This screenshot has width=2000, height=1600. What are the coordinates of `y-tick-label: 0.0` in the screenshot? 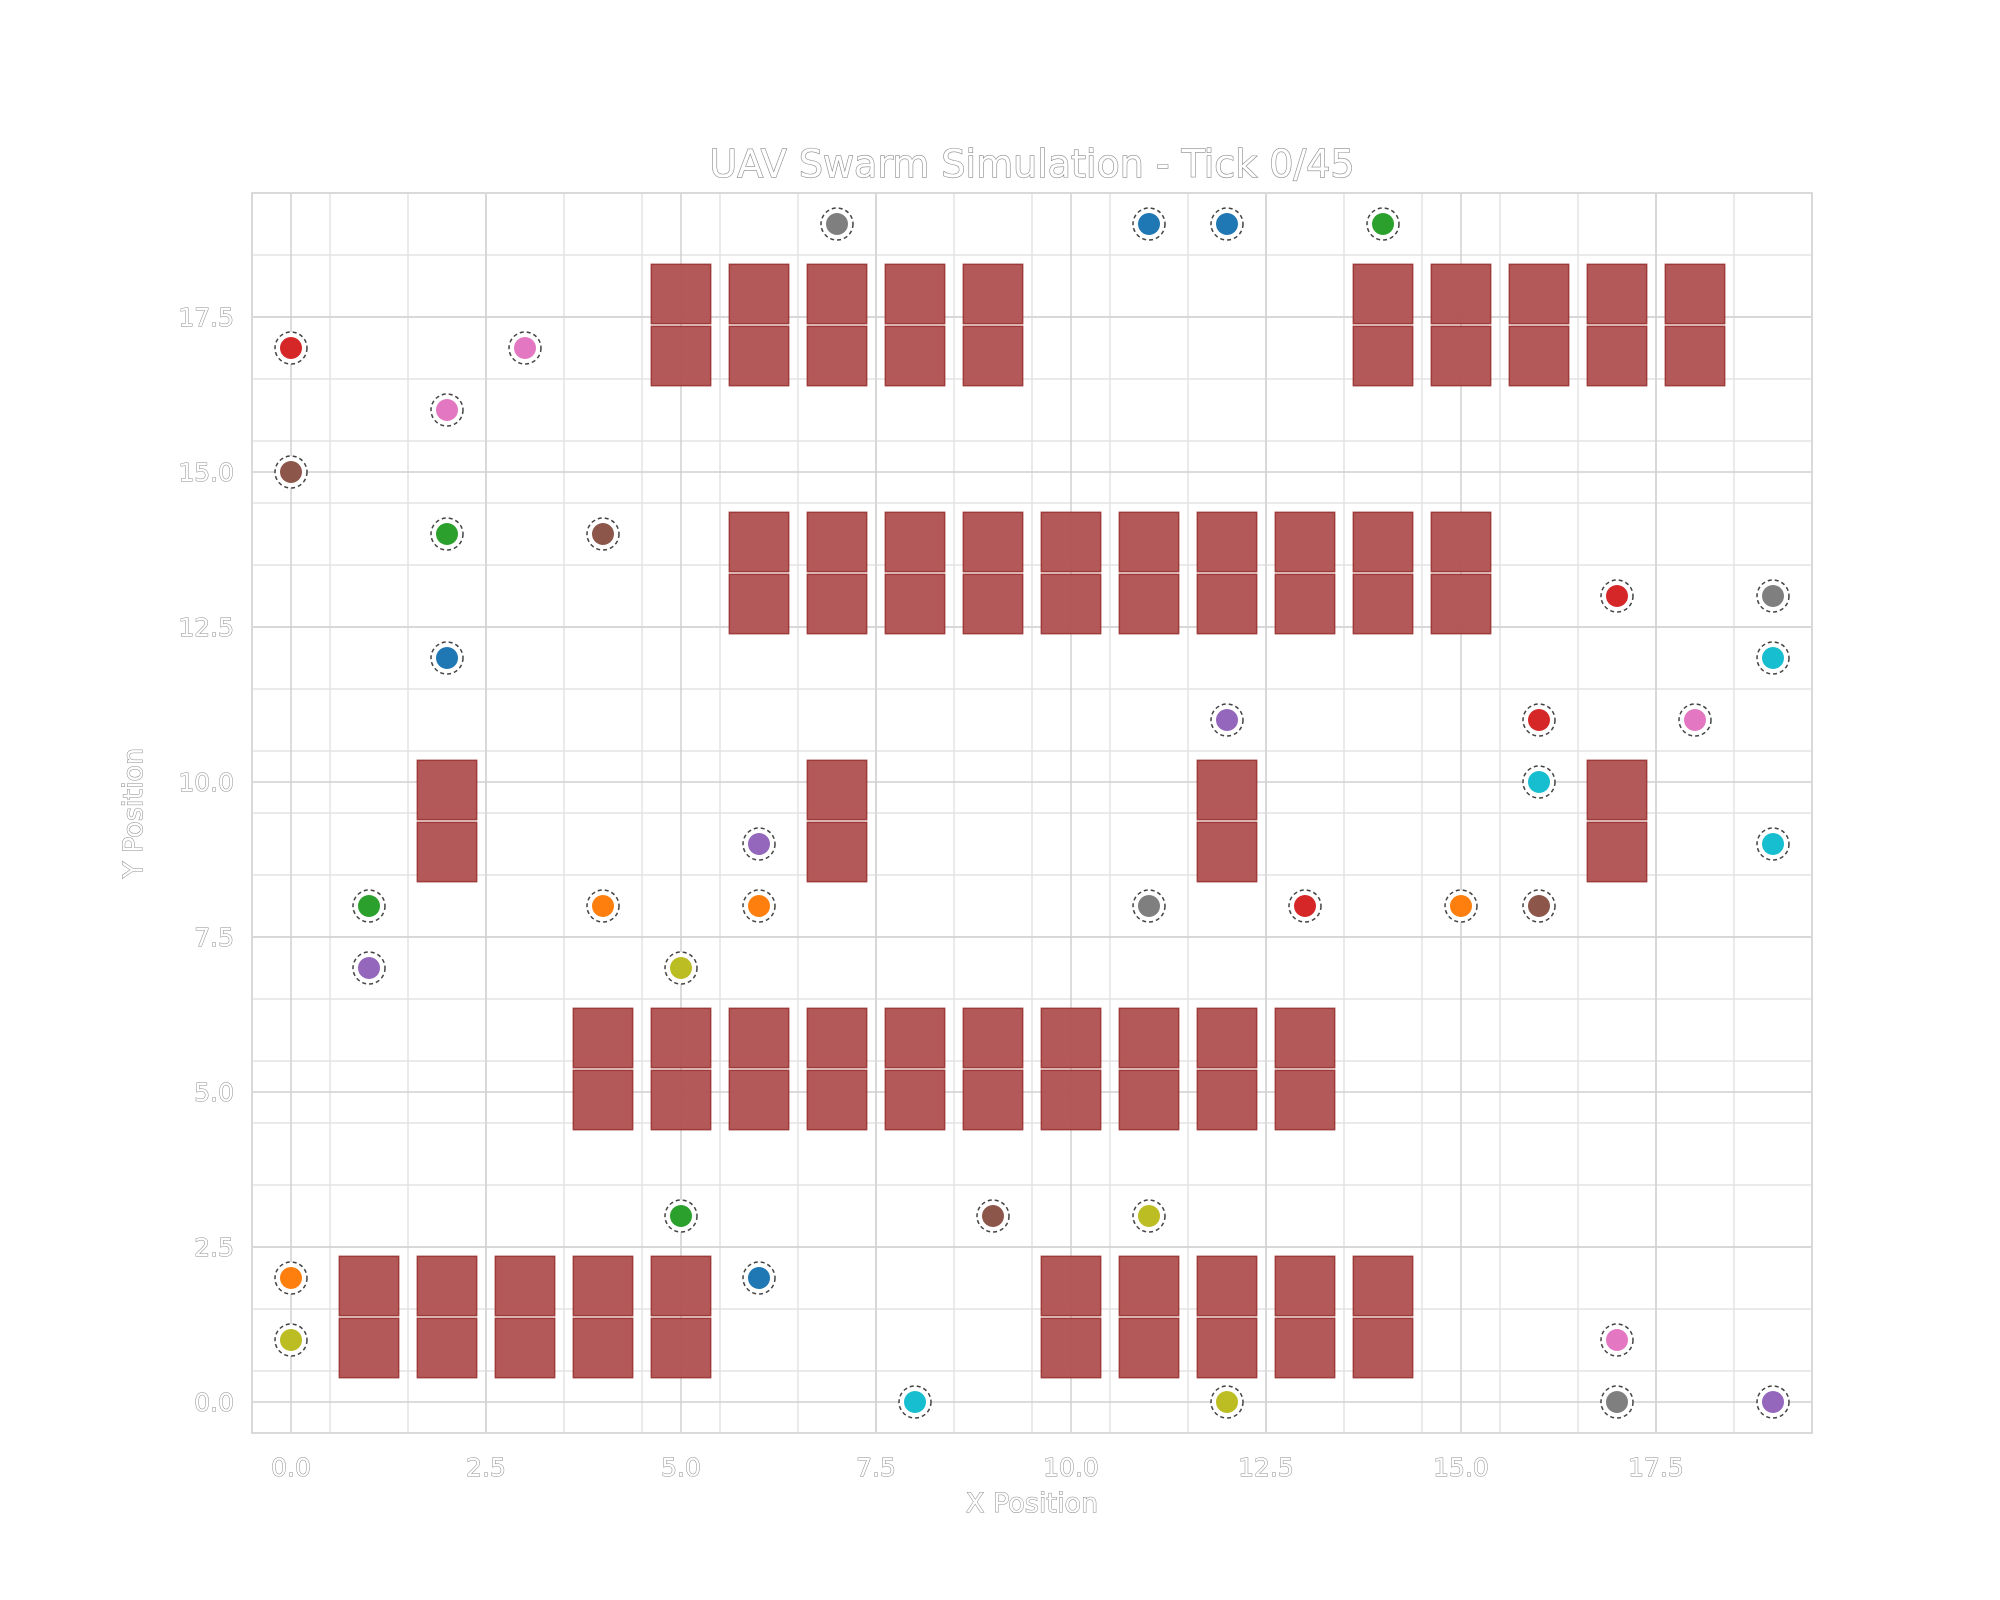 It's located at (214, 1402).